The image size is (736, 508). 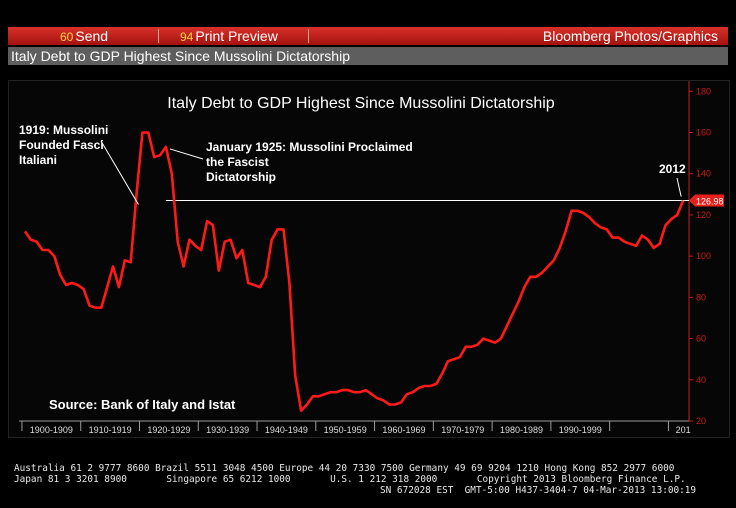 What do you see at coordinates (683, 430) in the screenshot?
I see `x-tick-label: 201` at bounding box center [683, 430].